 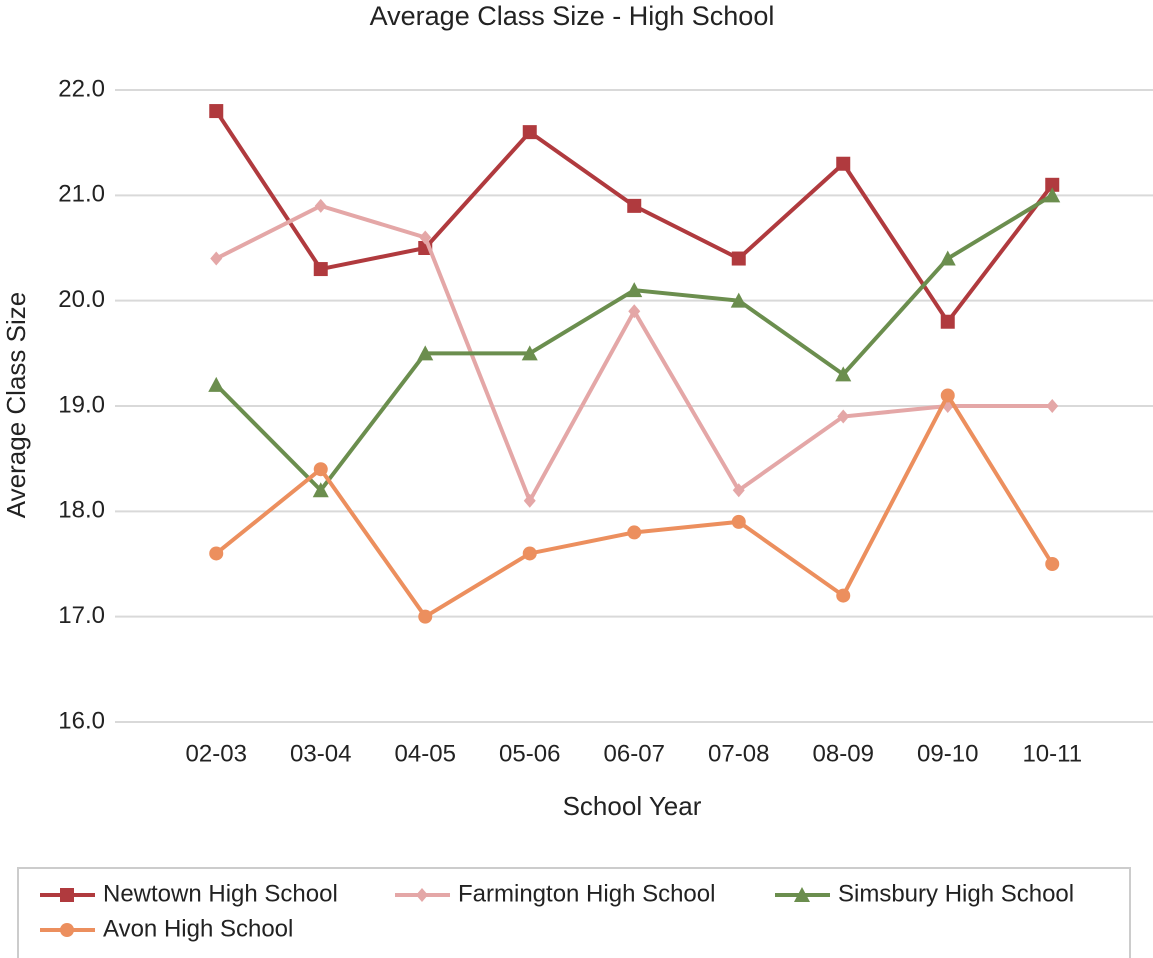 What do you see at coordinates (198, 928) in the screenshot?
I see `legend-label: Avon High School` at bounding box center [198, 928].